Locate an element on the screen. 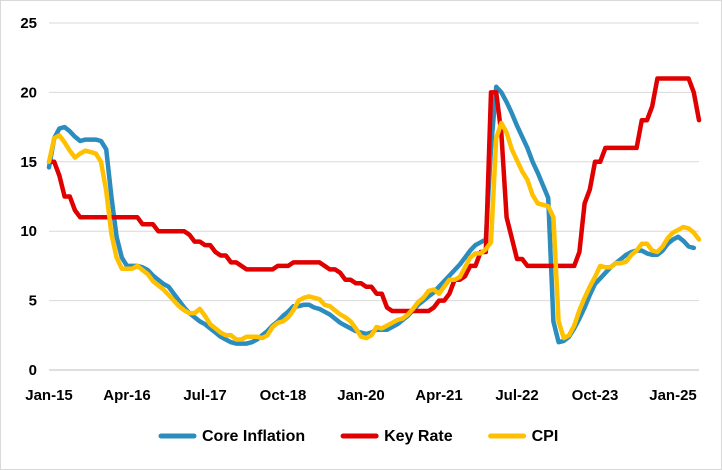  y-tick-label-15: 15 is located at coordinates (28, 162).